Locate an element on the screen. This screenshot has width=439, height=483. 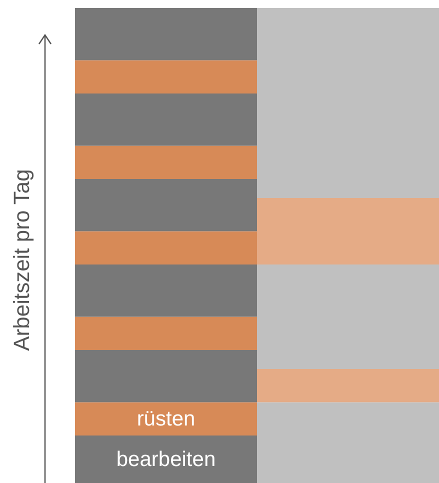
series-label: rüsten is located at coordinates (166, 418).